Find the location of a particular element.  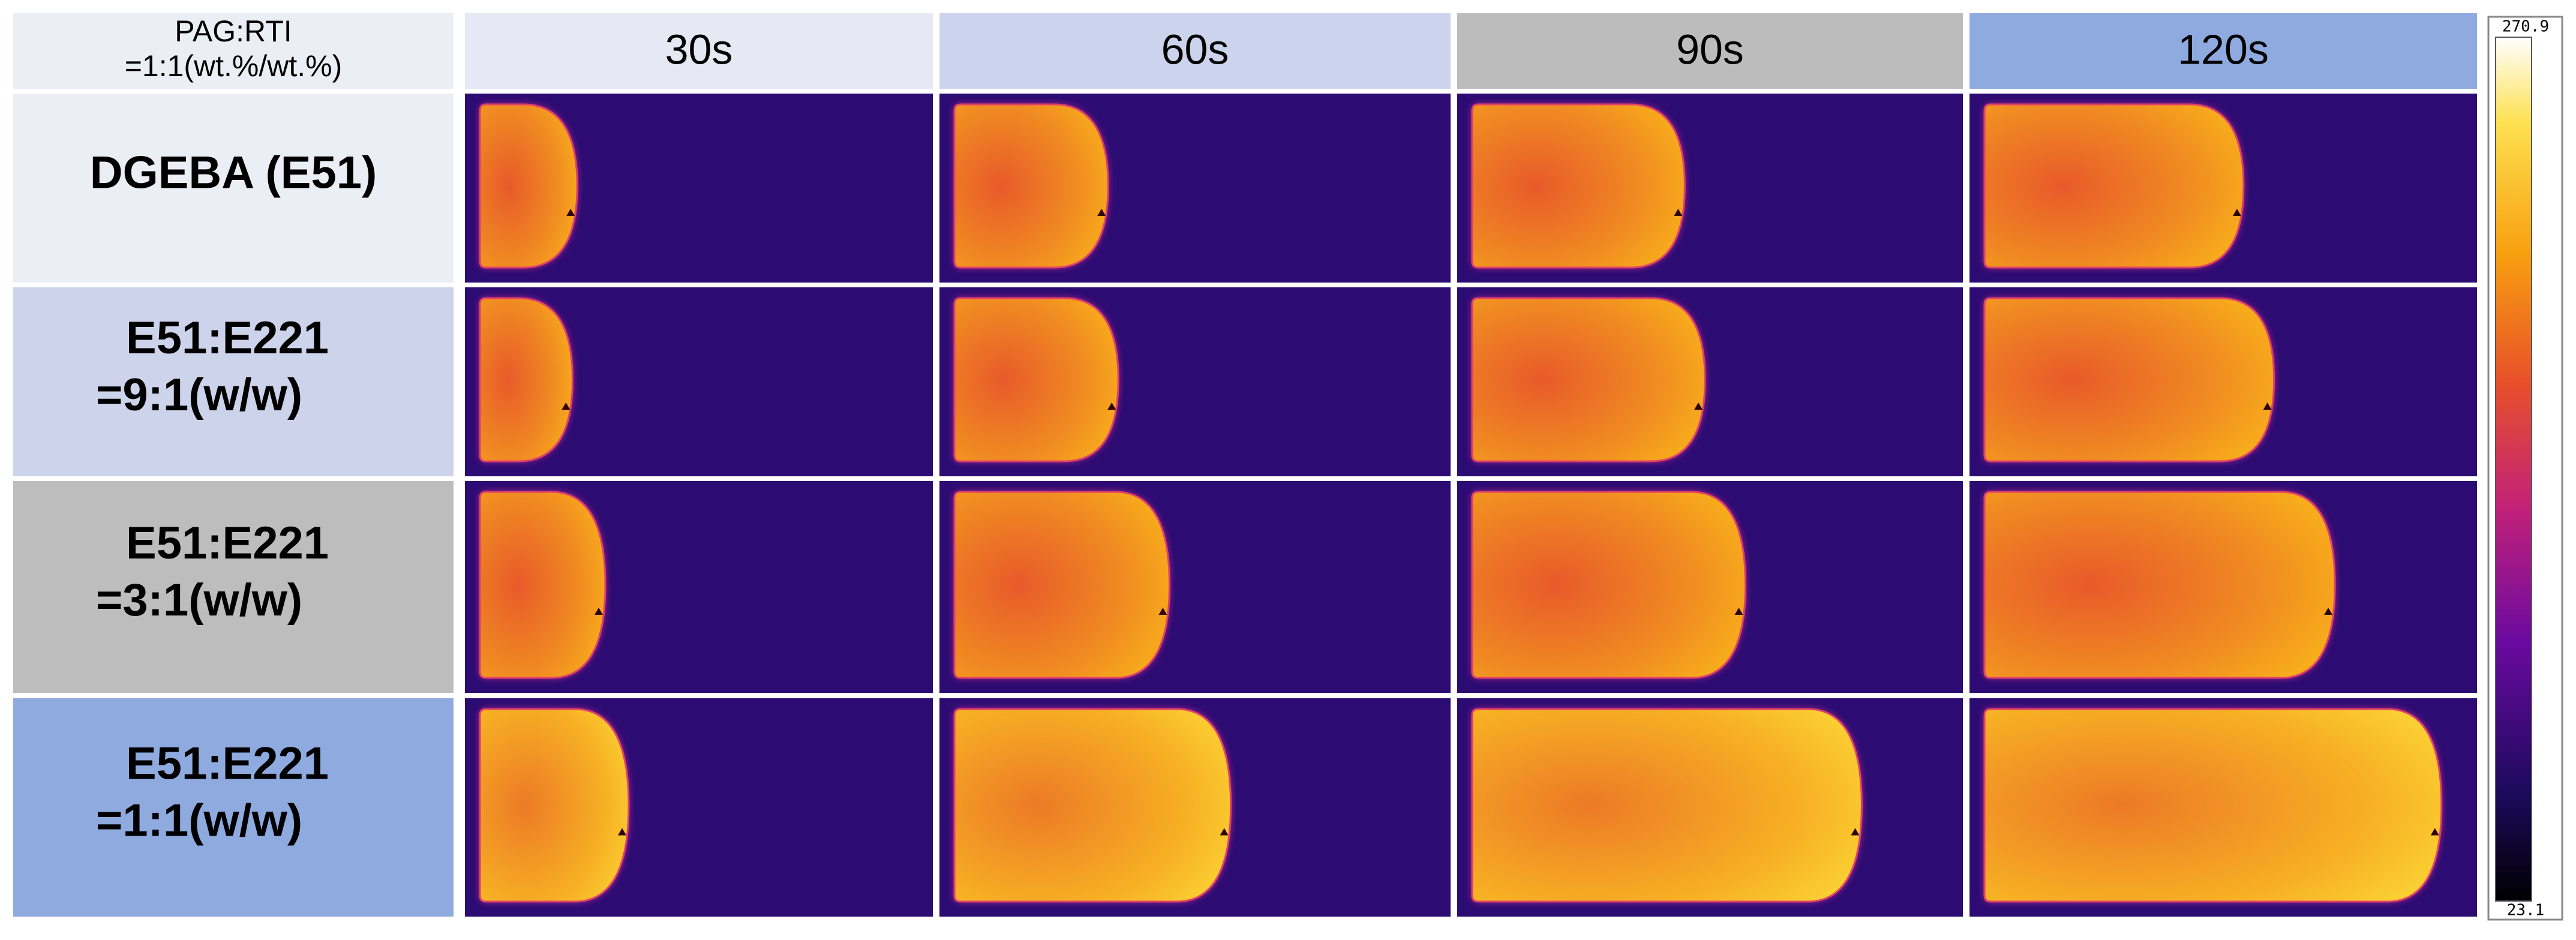

corner-cell is located at coordinates (233, 51).